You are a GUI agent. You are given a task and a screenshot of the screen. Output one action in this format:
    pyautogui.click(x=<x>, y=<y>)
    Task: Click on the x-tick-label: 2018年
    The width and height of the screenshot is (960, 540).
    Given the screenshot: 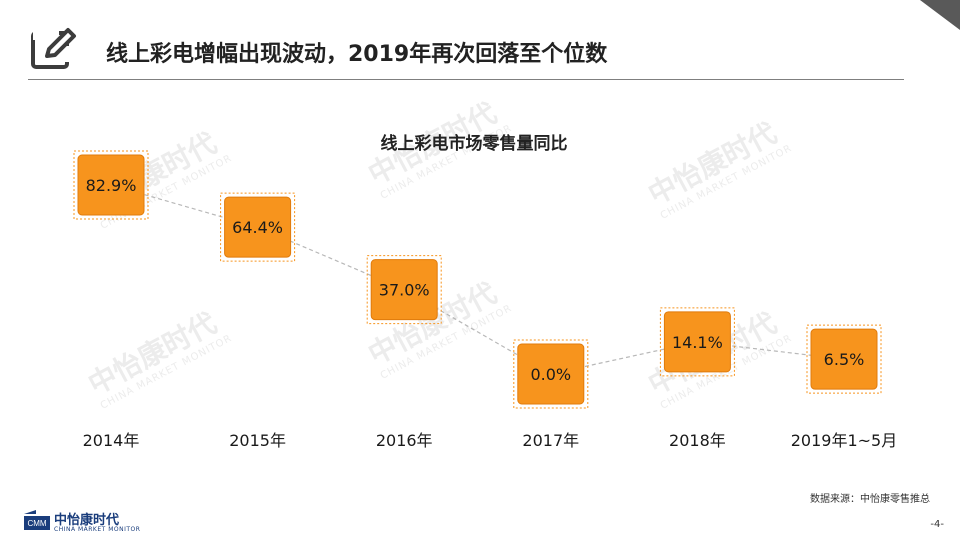 What is the action you would take?
    pyautogui.click(x=697, y=440)
    